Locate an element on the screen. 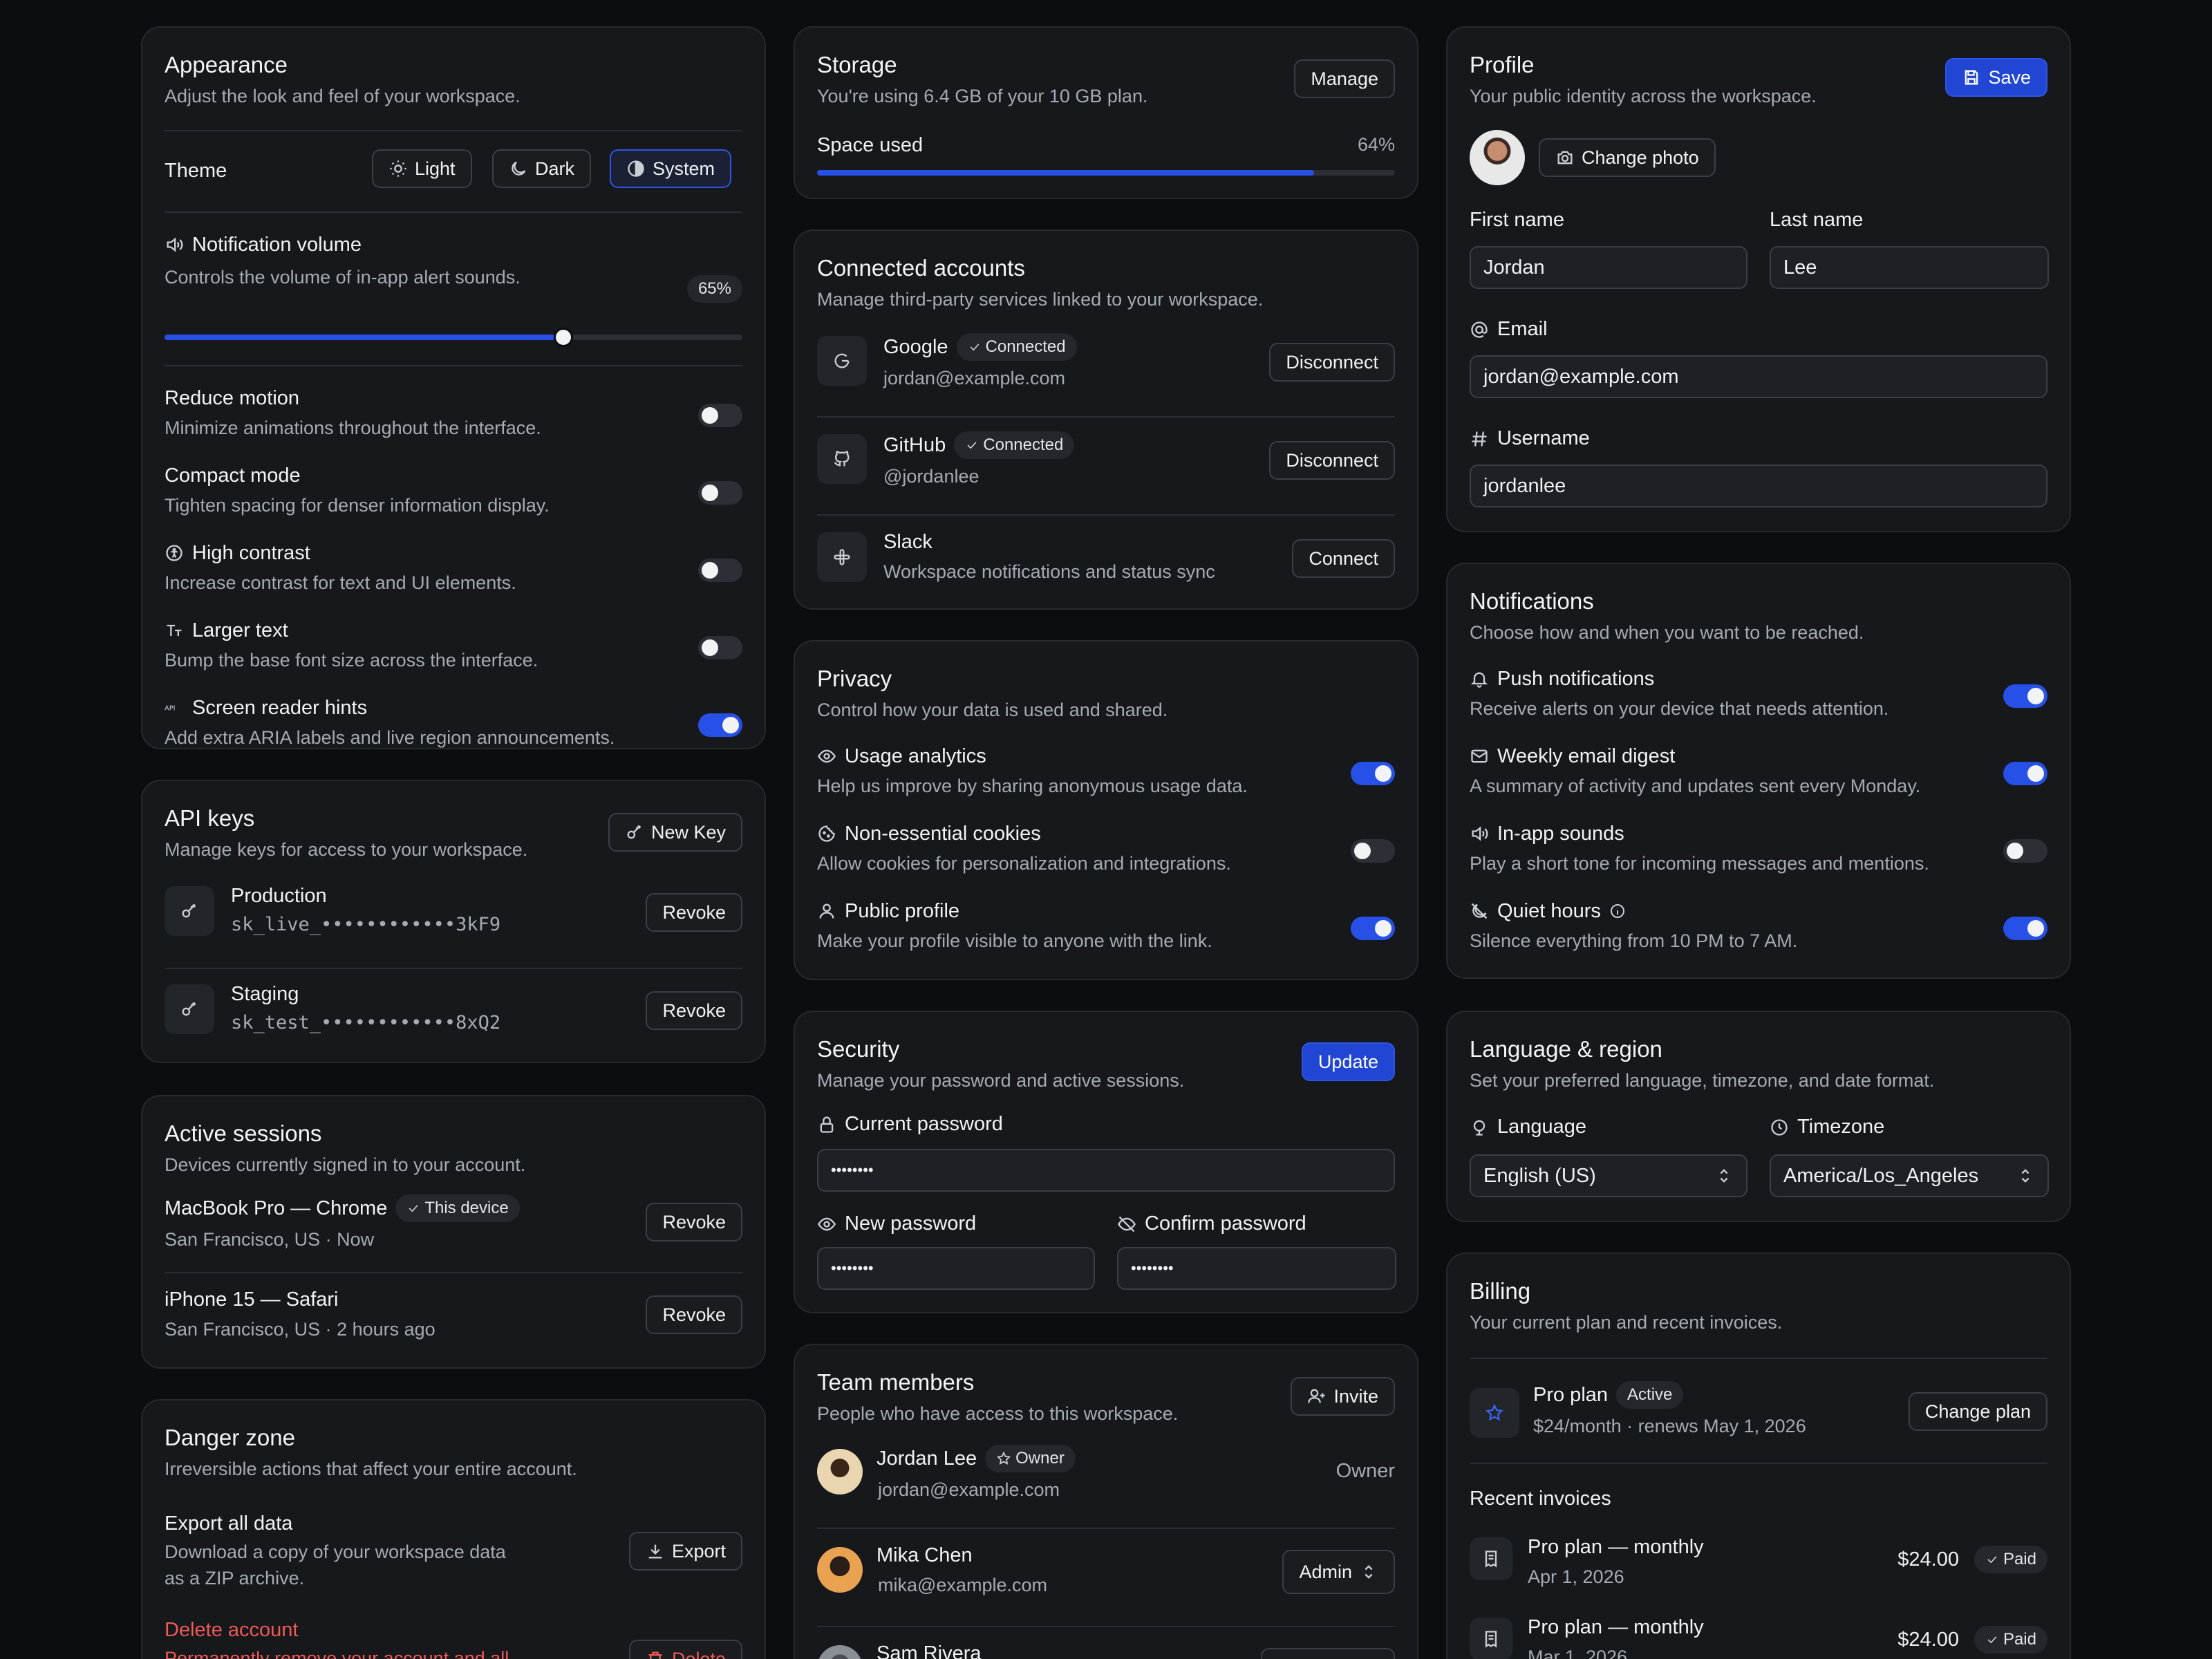 Image resolution: width=2212 pixels, height=1659 pixels. key-plus-icon is located at coordinates (634, 833).